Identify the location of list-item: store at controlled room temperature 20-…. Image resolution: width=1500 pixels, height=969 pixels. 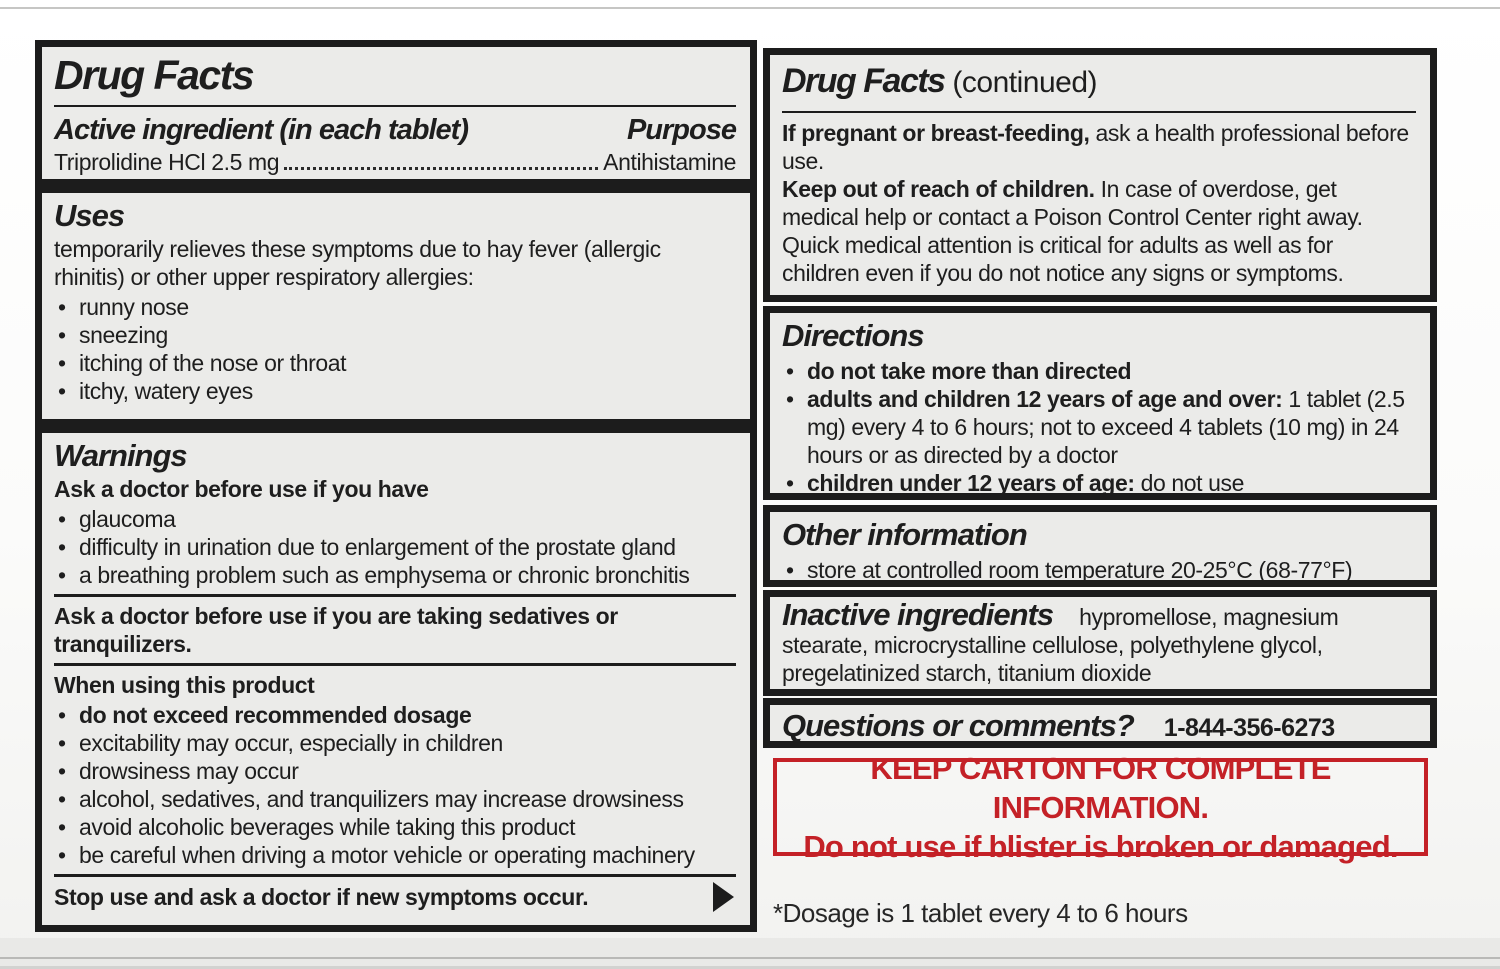
(1099, 568).